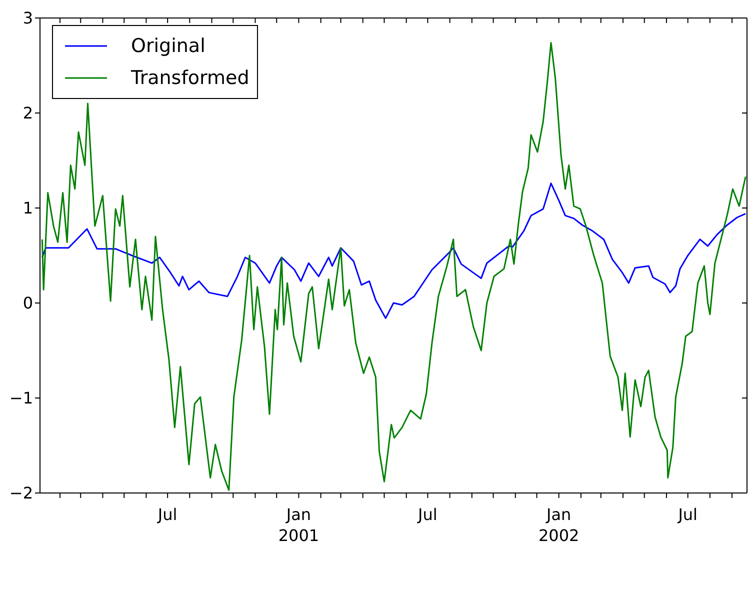 This screenshot has width=749, height=614. Describe the element at coordinates (559, 525) in the screenshot. I see `x-tick-label: Jan 2002` at that location.